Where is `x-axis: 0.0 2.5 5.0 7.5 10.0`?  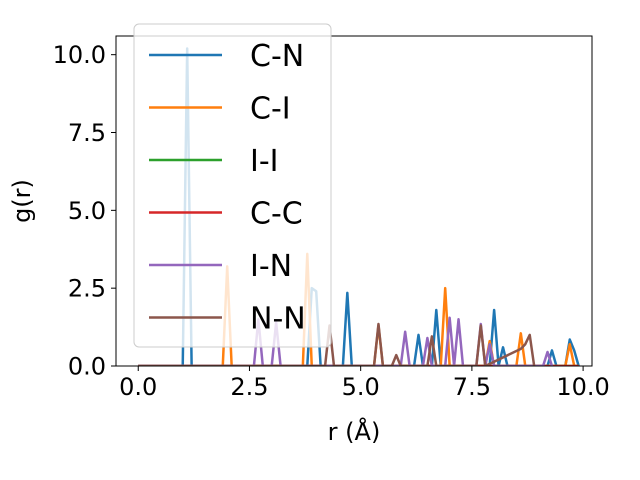
x-axis: 0.0 2.5 5.0 7.5 10.0 is located at coordinates (364, 383).